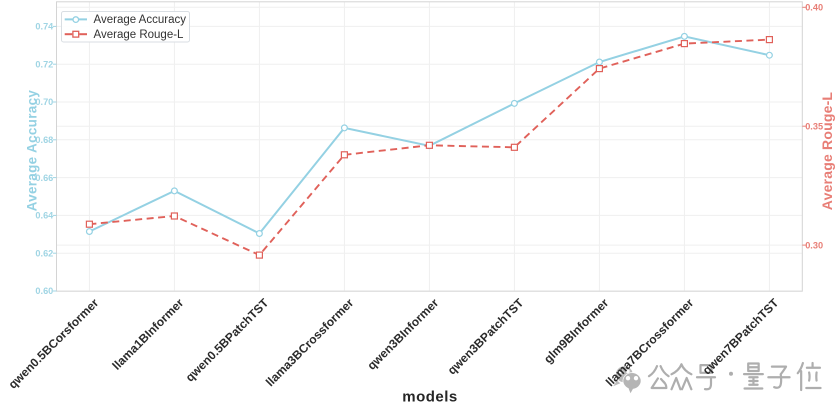 This screenshot has width=840, height=412. What do you see at coordinates (814, 8) in the screenshot?
I see `svg-text: 0.40` at bounding box center [814, 8].